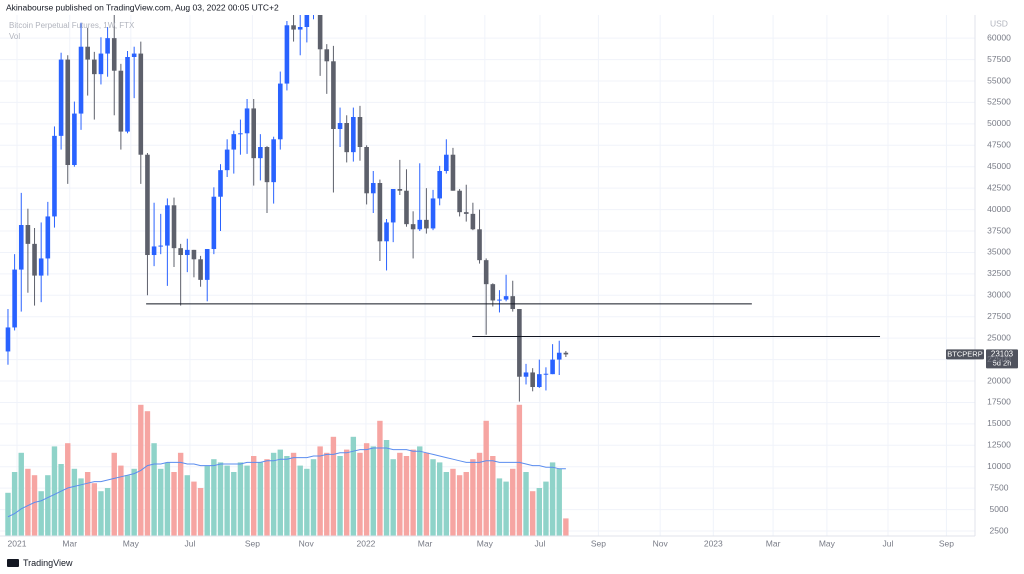 Image resolution: width=1024 pixels, height=574 pixels. I want to click on y-tick-label: 45000, so click(999, 166).